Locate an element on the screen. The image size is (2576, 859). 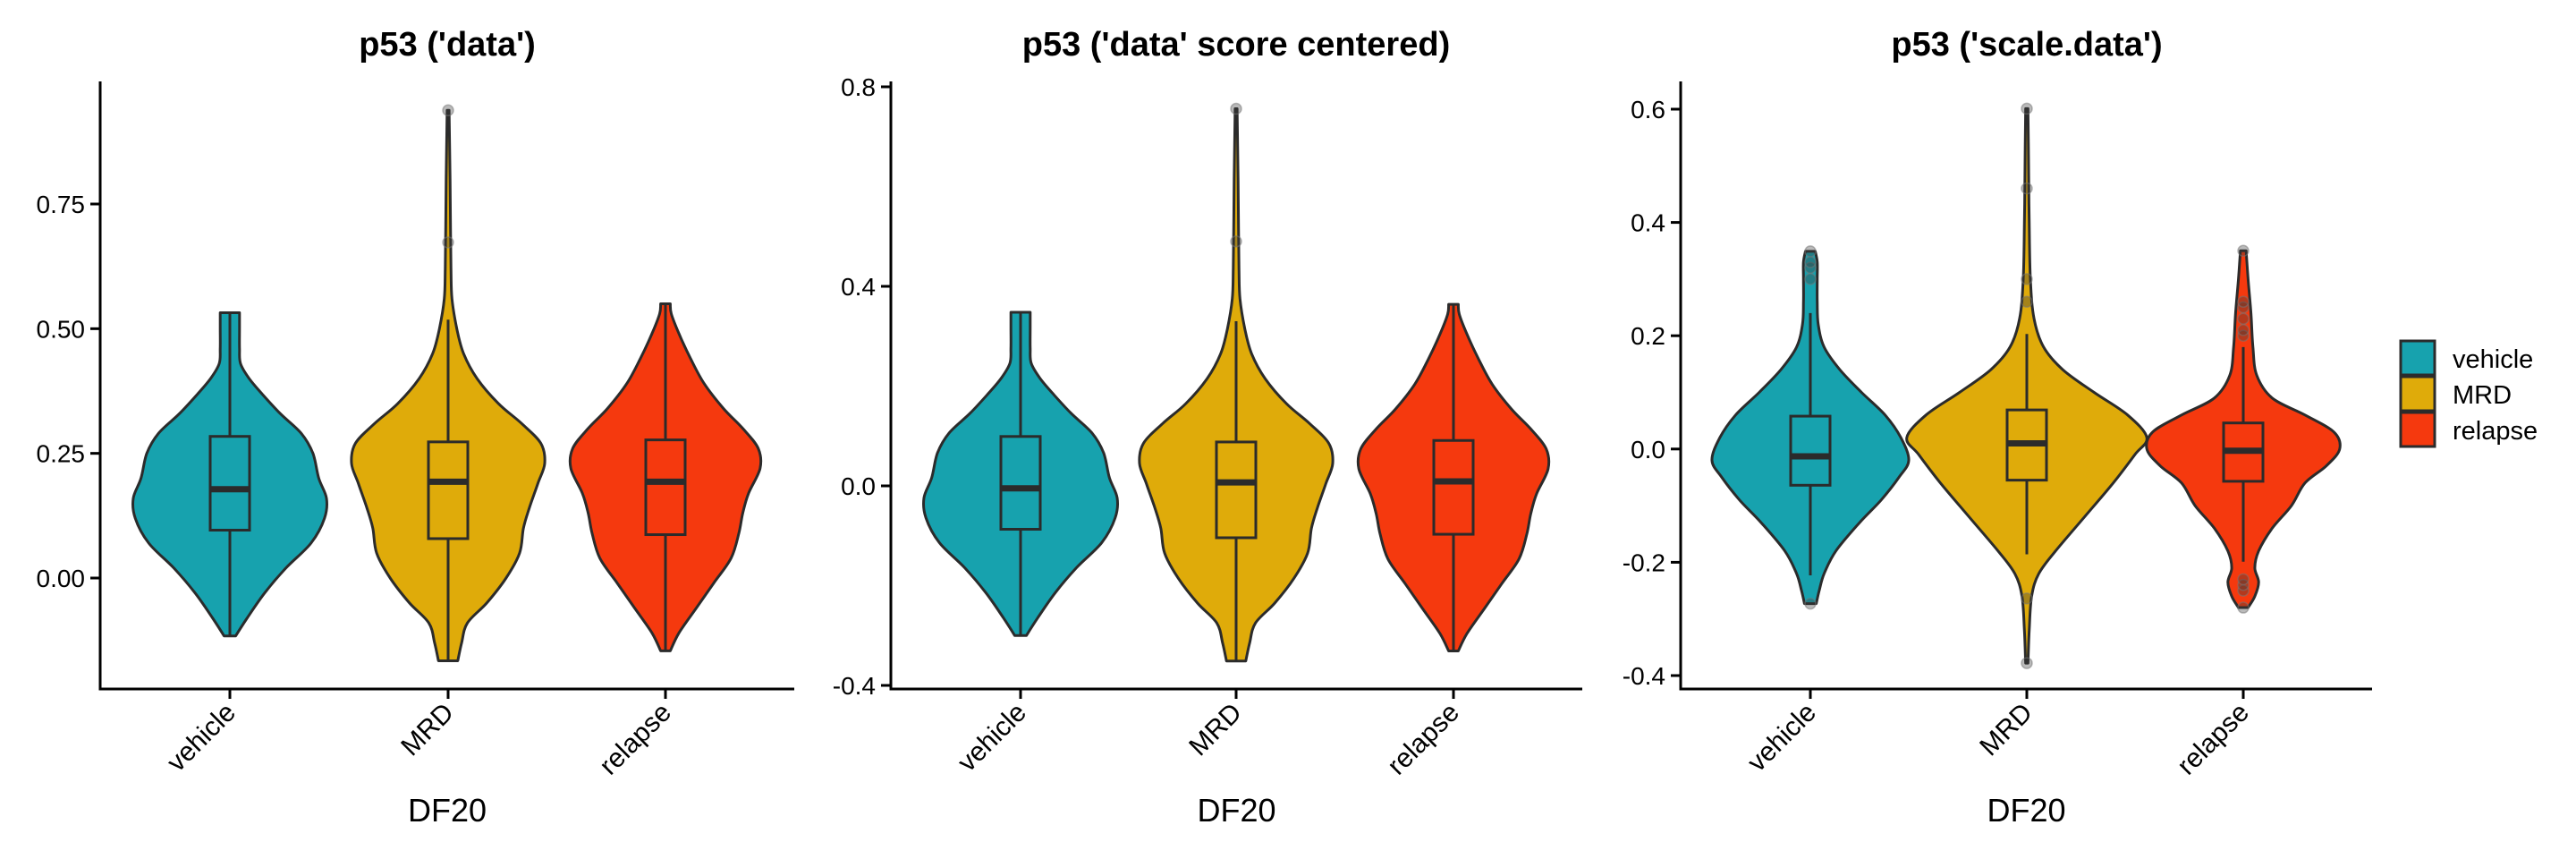
y-tick-label: 0.25 is located at coordinates (61, 454).